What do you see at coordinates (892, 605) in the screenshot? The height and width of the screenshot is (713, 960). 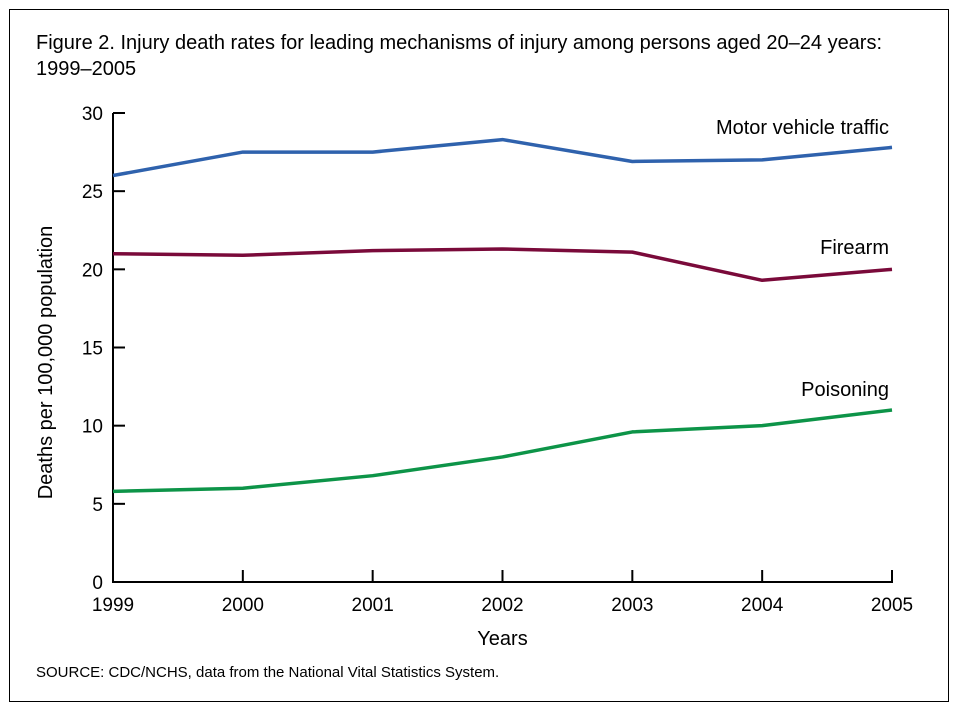 I see `x-tick-label: 2005` at bounding box center [892, 605].